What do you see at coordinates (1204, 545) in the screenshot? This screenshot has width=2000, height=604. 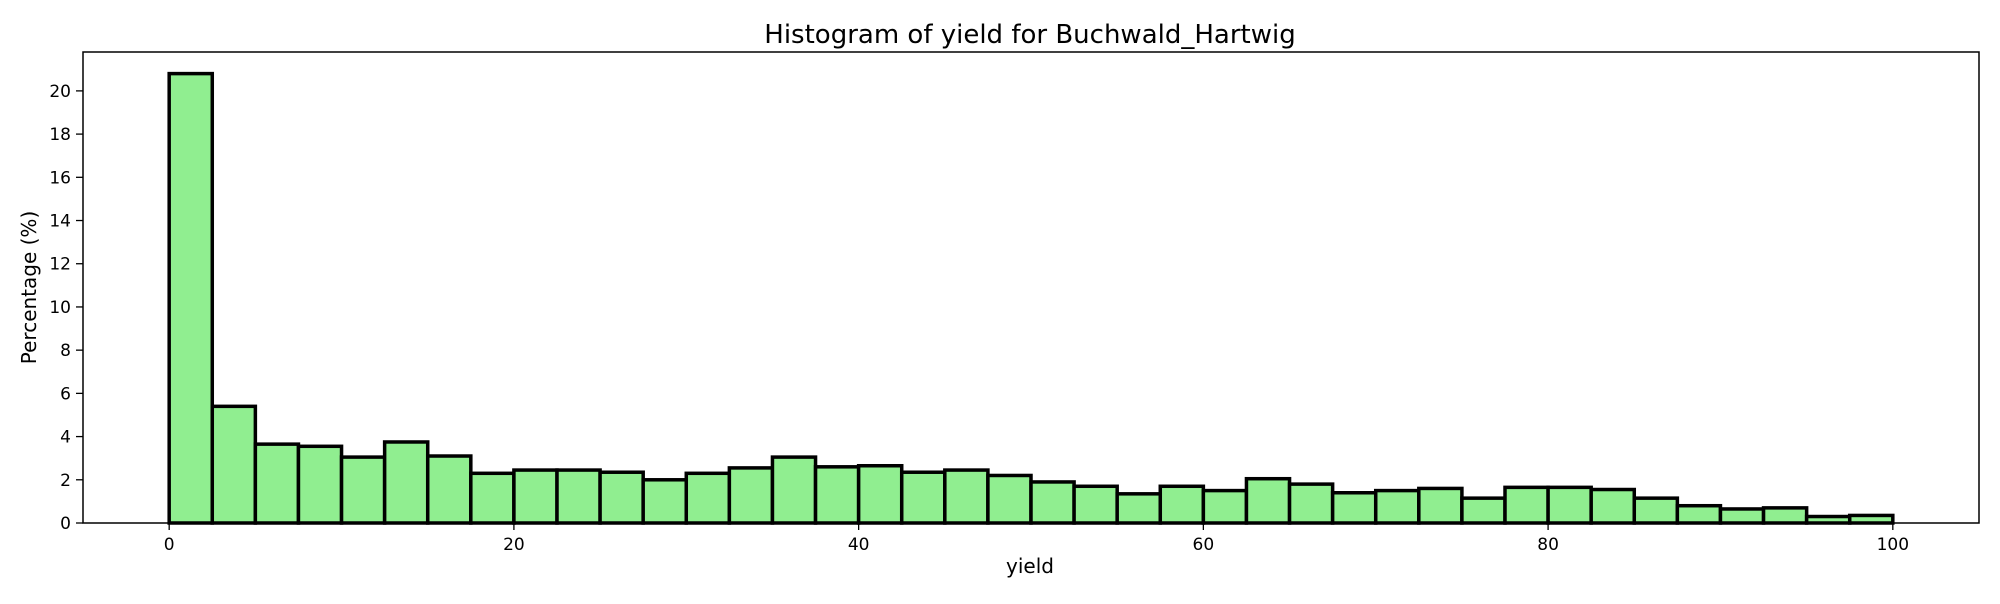 I see `x-tick-label: 60` at bounding box center [1204, 545].